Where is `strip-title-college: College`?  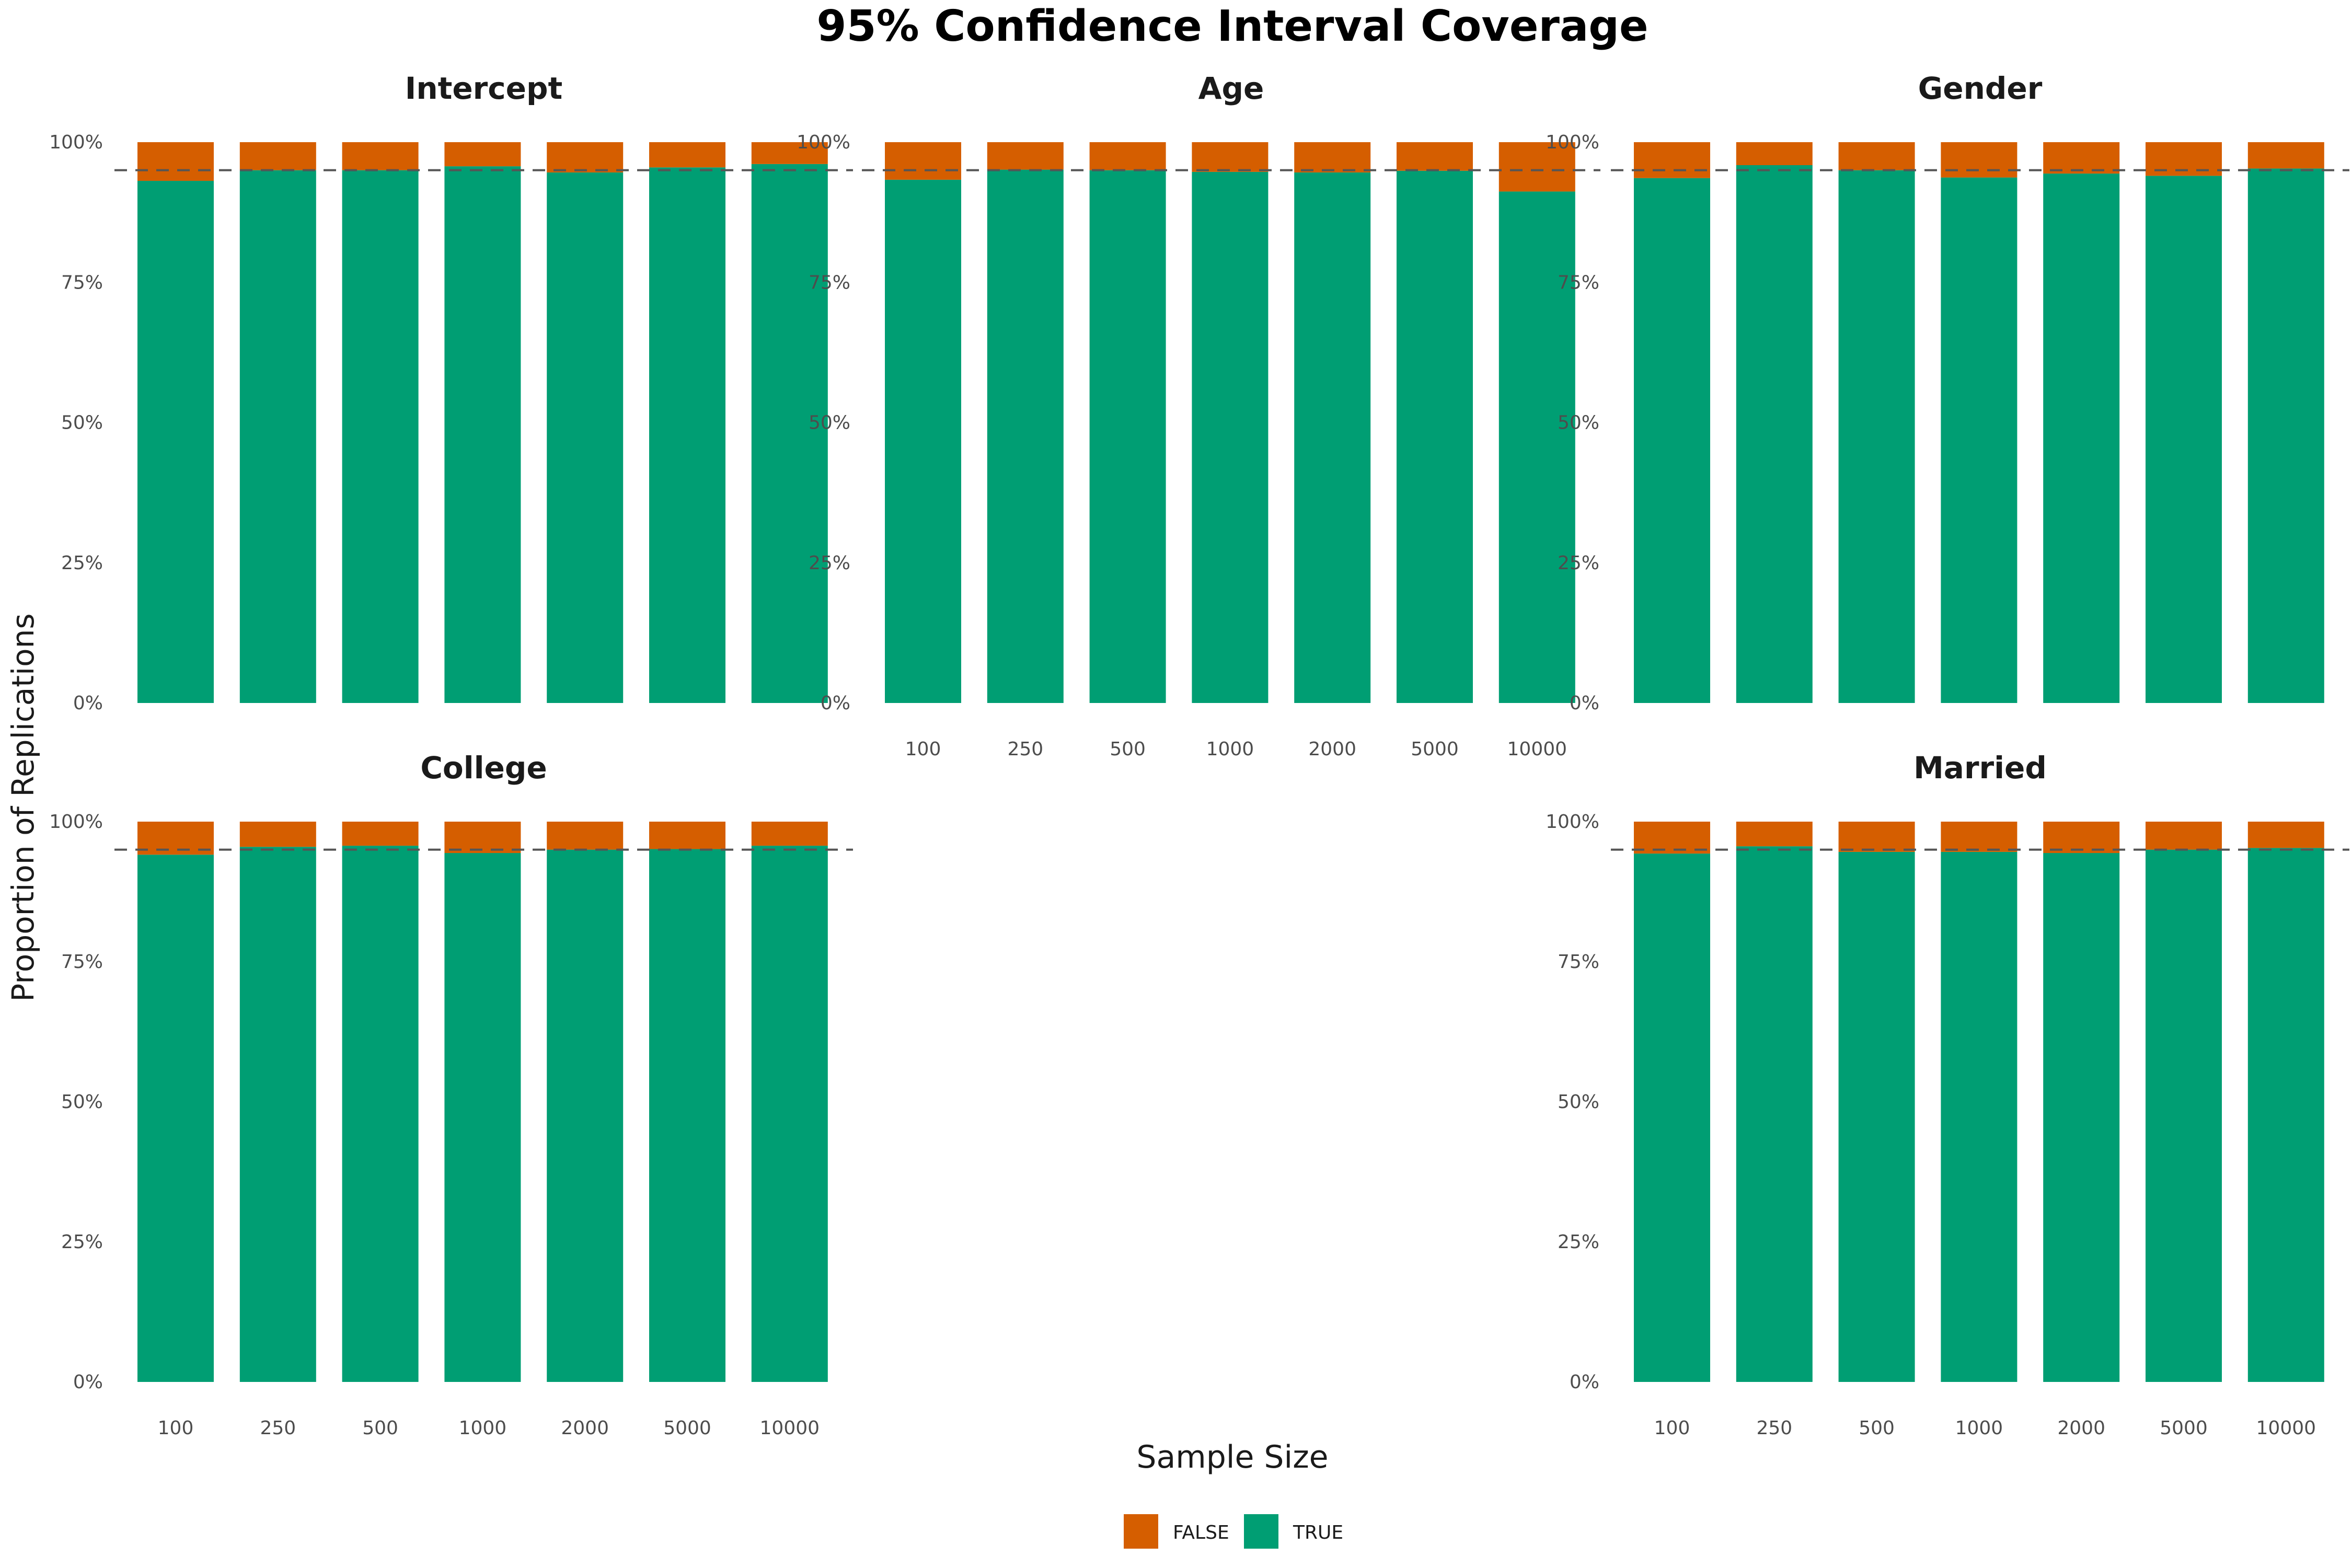
strip-title-college: College is located at coordinates (483, 768).